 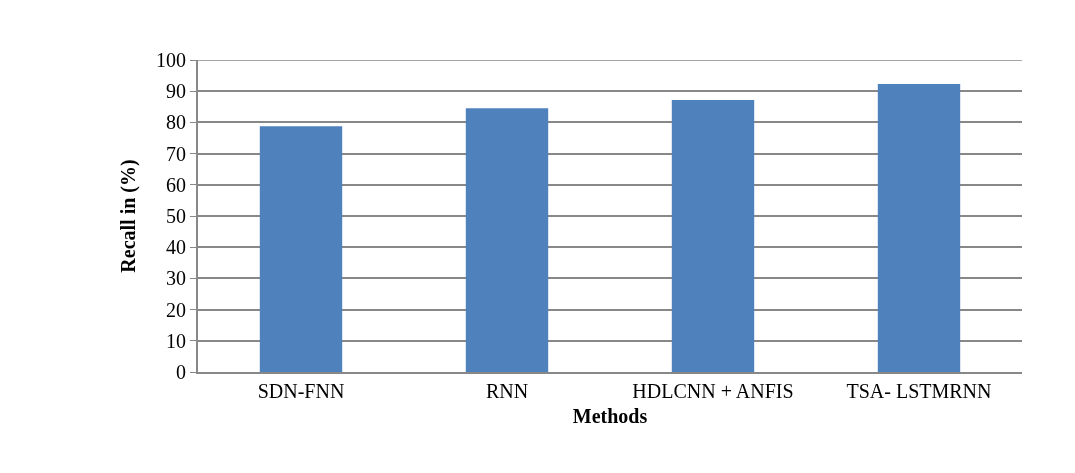 I want to click on y-tick-label: 80, so click(x=176, y=122).